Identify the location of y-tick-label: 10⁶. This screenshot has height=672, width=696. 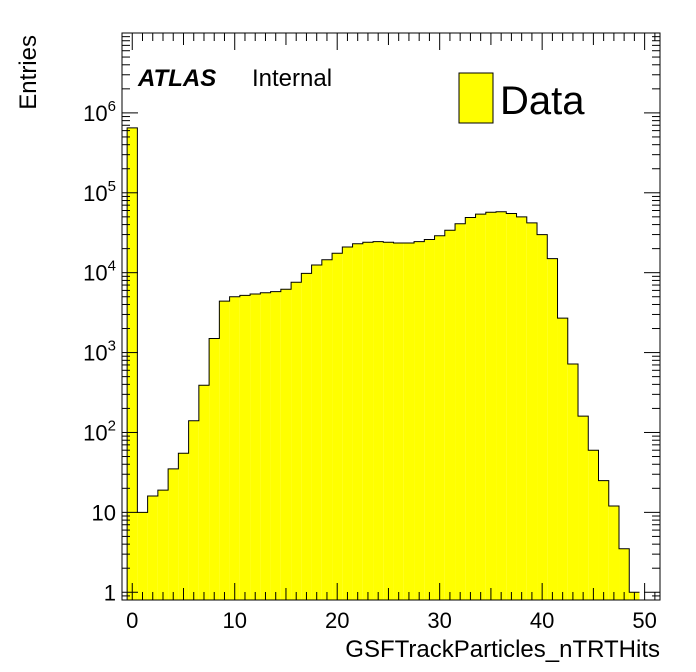
(99, 112).